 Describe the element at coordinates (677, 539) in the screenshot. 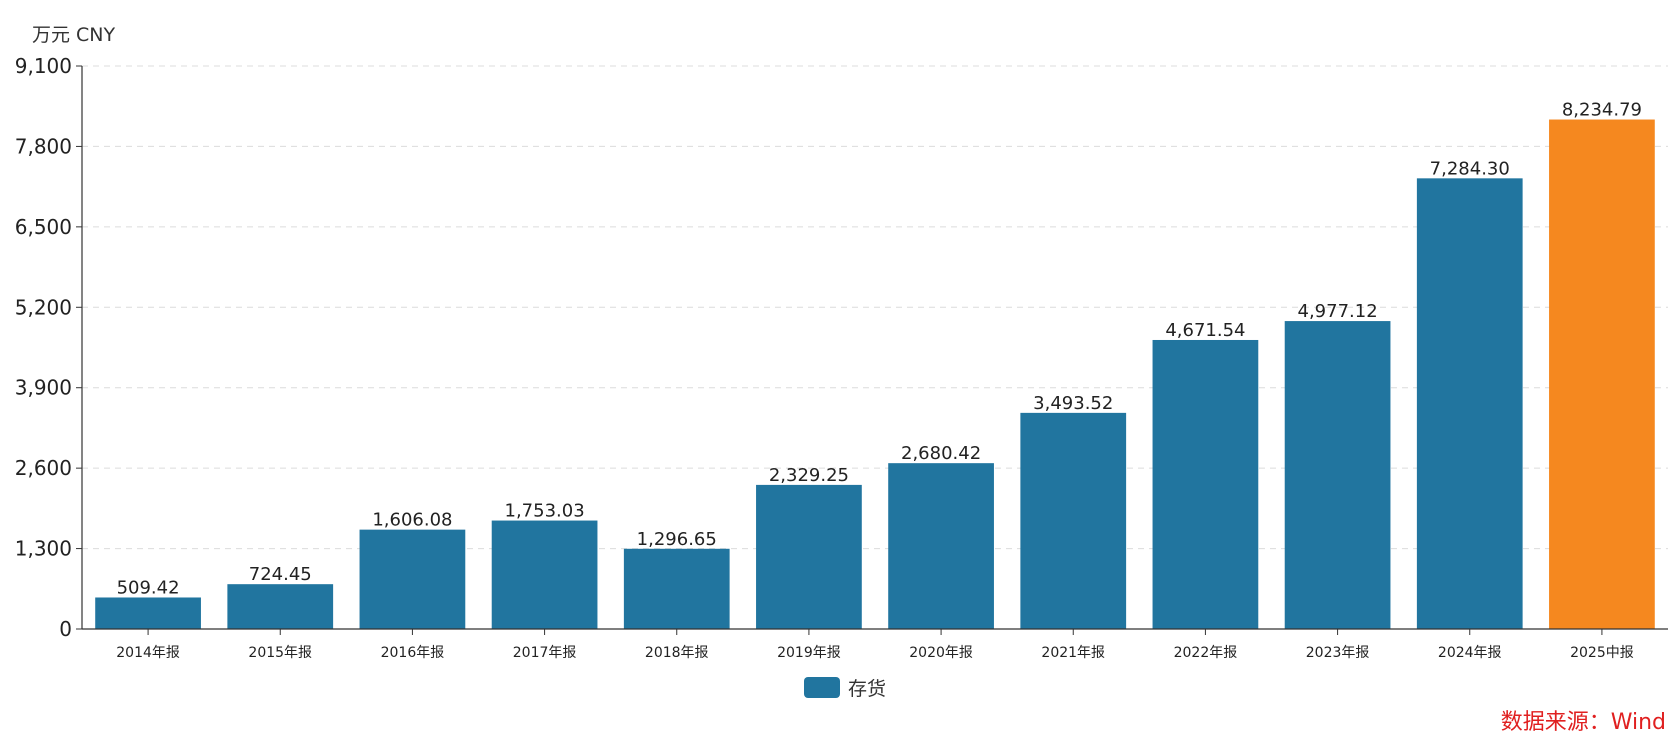

I see `data-label: 1,296.65` at that location.